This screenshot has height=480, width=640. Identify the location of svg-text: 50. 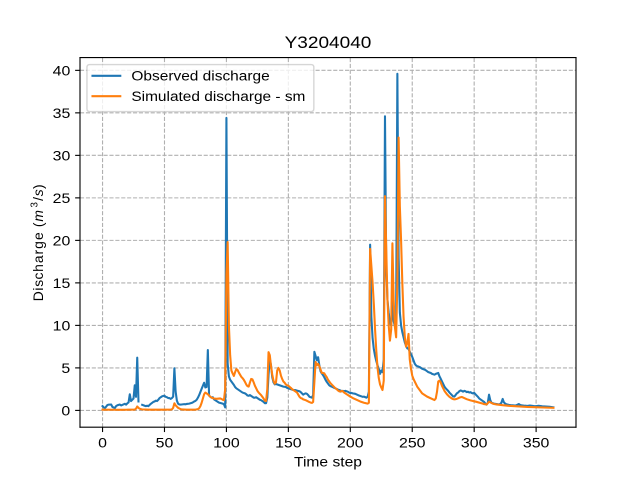
(165, 442).